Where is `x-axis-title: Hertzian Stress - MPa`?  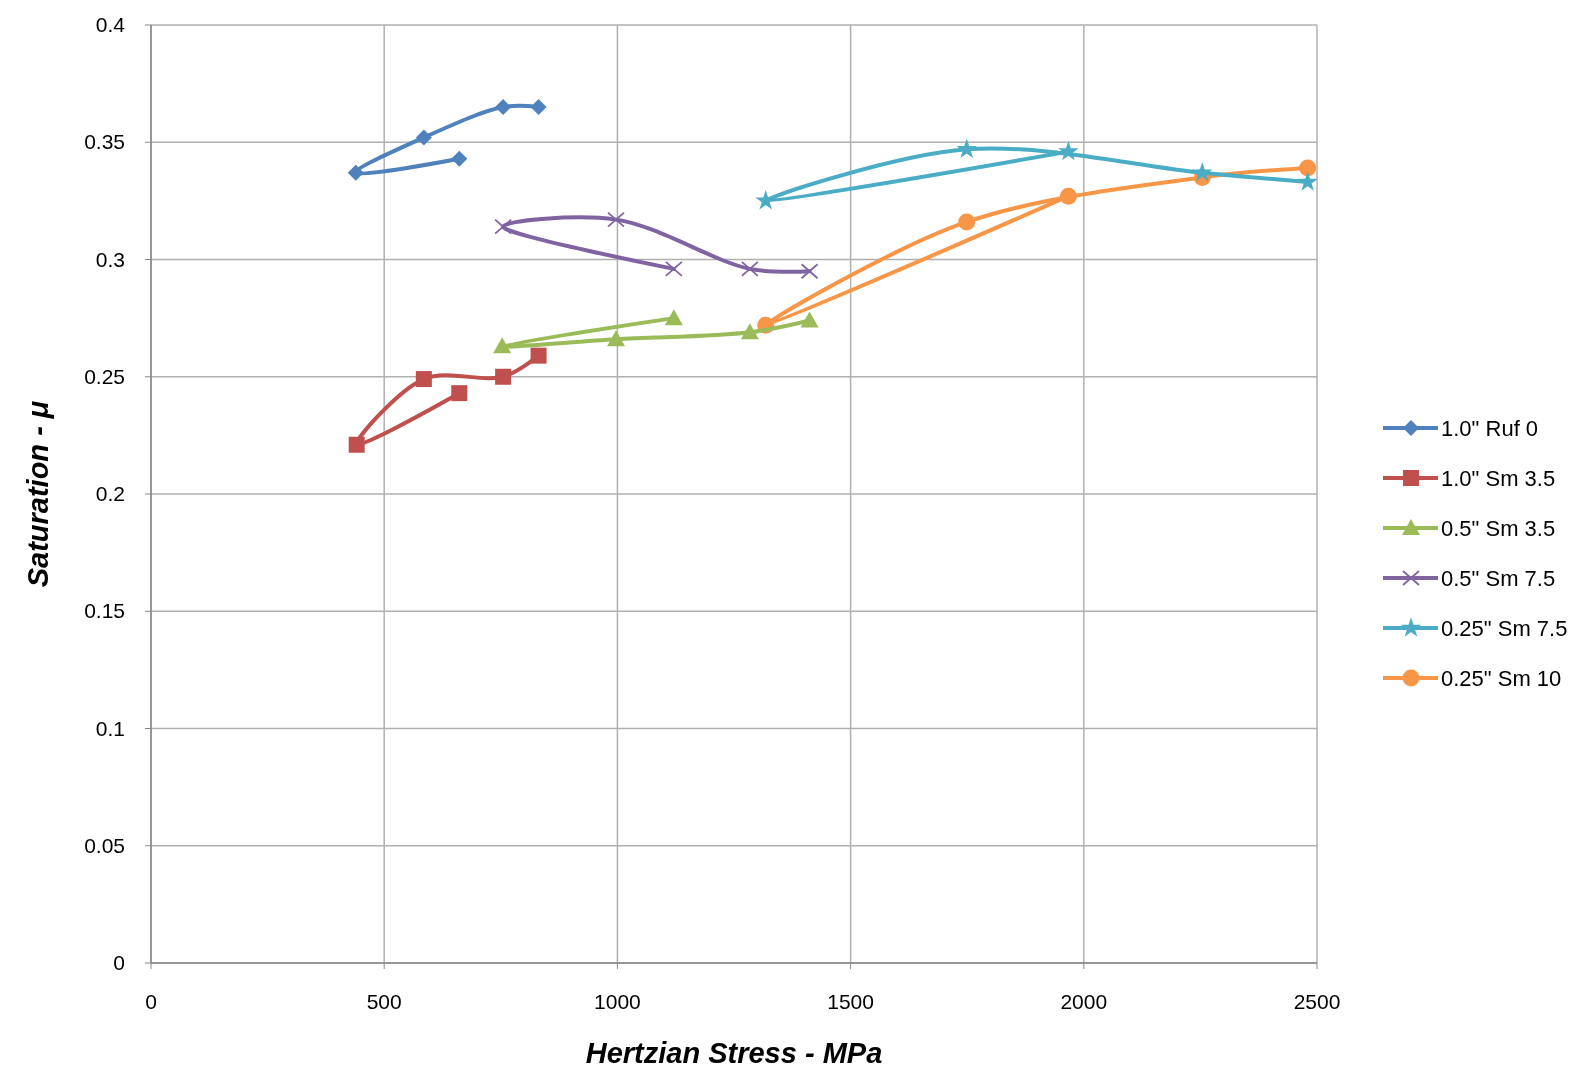
x-axis-title: Hertzian Stress - MPa is located at coordinates (734, 1053).